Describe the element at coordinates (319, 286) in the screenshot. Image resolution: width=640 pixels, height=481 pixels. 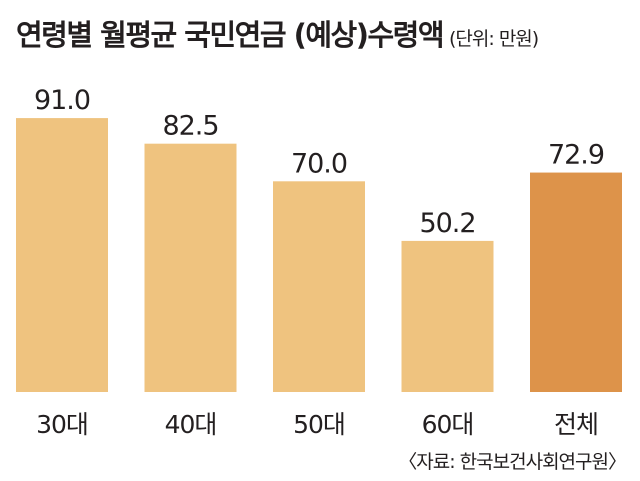
I see `bar-50대` at that location.